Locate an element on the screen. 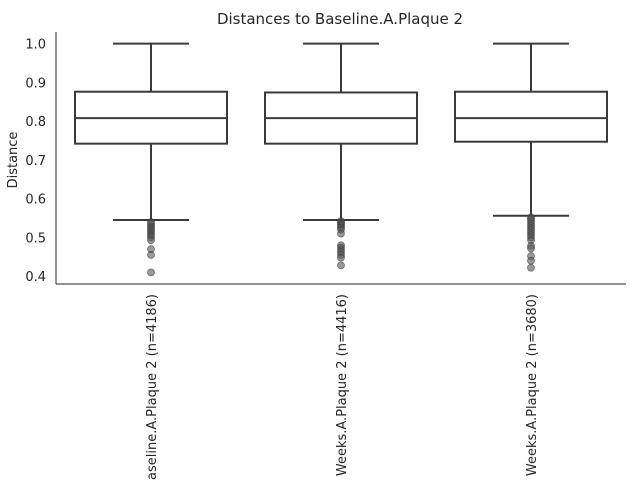 The image size is (640, 480). y-tick-label: 0.7 is located at coordinates (35, 161).